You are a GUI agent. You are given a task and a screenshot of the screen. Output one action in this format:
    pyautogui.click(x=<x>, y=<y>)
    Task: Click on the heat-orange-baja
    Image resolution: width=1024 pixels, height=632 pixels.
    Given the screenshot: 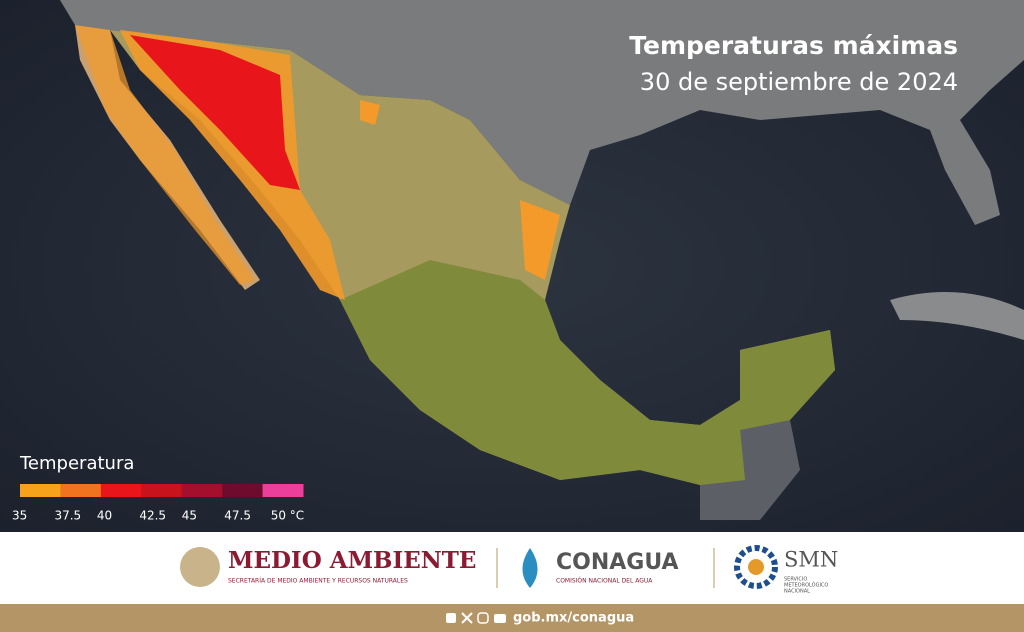 What is the action you would take?
    pyautogui.click(x=165, y=155)
    